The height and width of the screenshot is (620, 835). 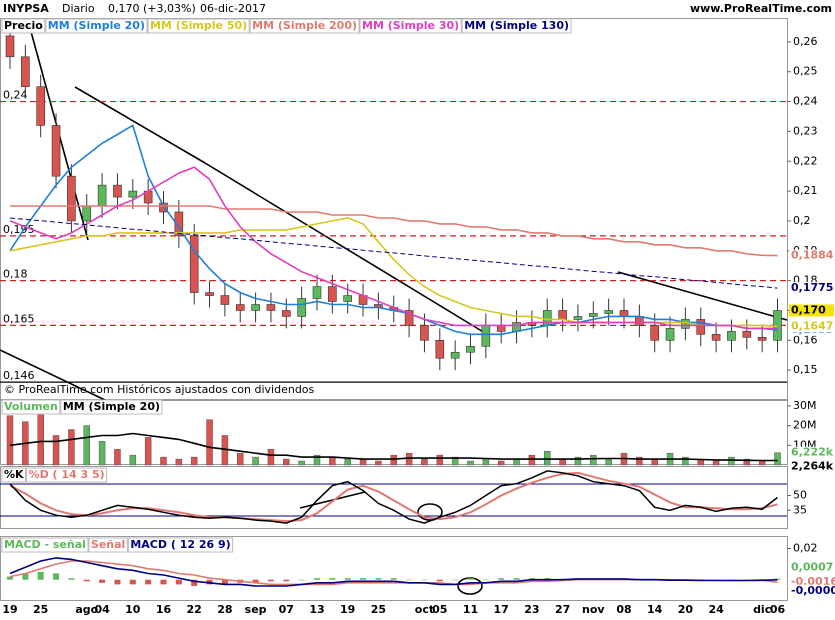 I want to click on source: www.ProRealTime.com, so click(x=761, y=8).